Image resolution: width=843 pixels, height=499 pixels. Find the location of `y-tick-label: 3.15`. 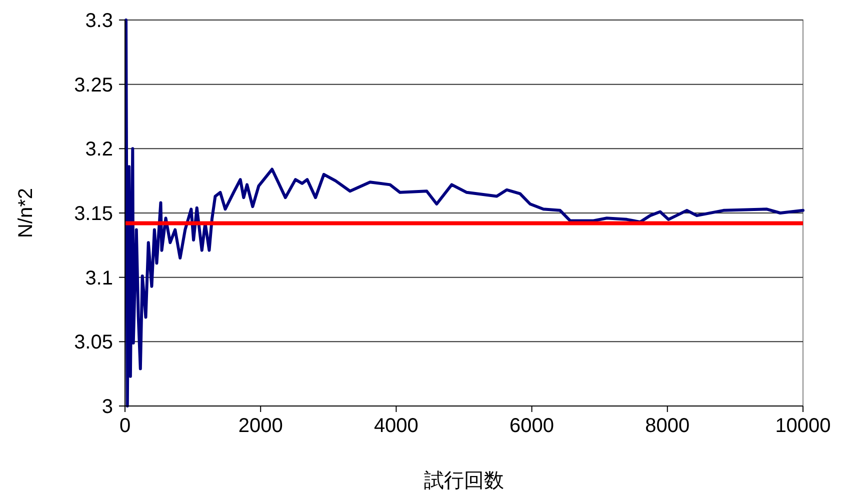

y-tick-label: 3.15 is located at coordinates (93, 214).